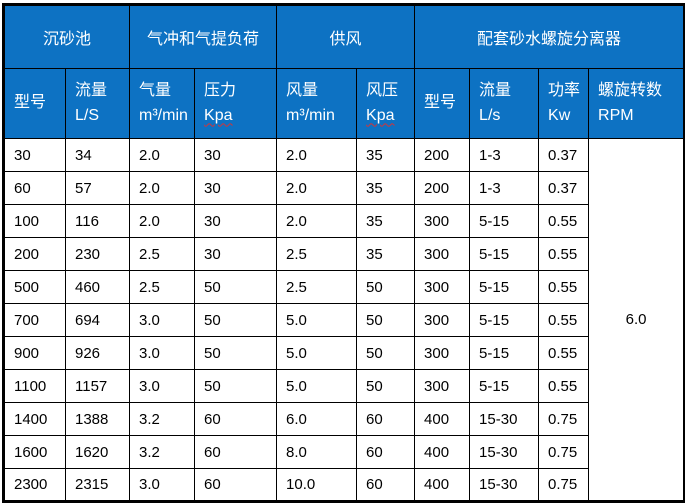 The image size is (685, 503). I want to click on col-header-unit: Kpa, so click(218, 115).